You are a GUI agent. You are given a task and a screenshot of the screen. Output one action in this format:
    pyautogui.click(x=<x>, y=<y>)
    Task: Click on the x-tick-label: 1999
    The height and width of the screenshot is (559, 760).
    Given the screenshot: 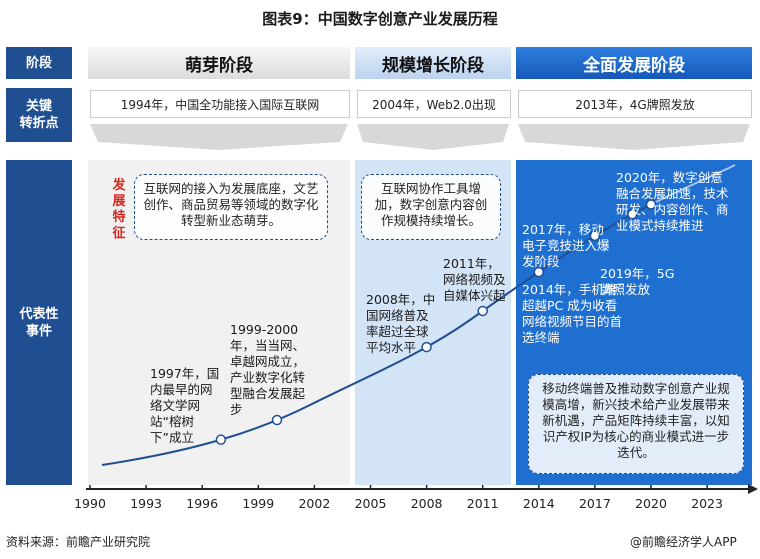 What is the action you would take?
    pyautogui.click(x=258, y=503)
    